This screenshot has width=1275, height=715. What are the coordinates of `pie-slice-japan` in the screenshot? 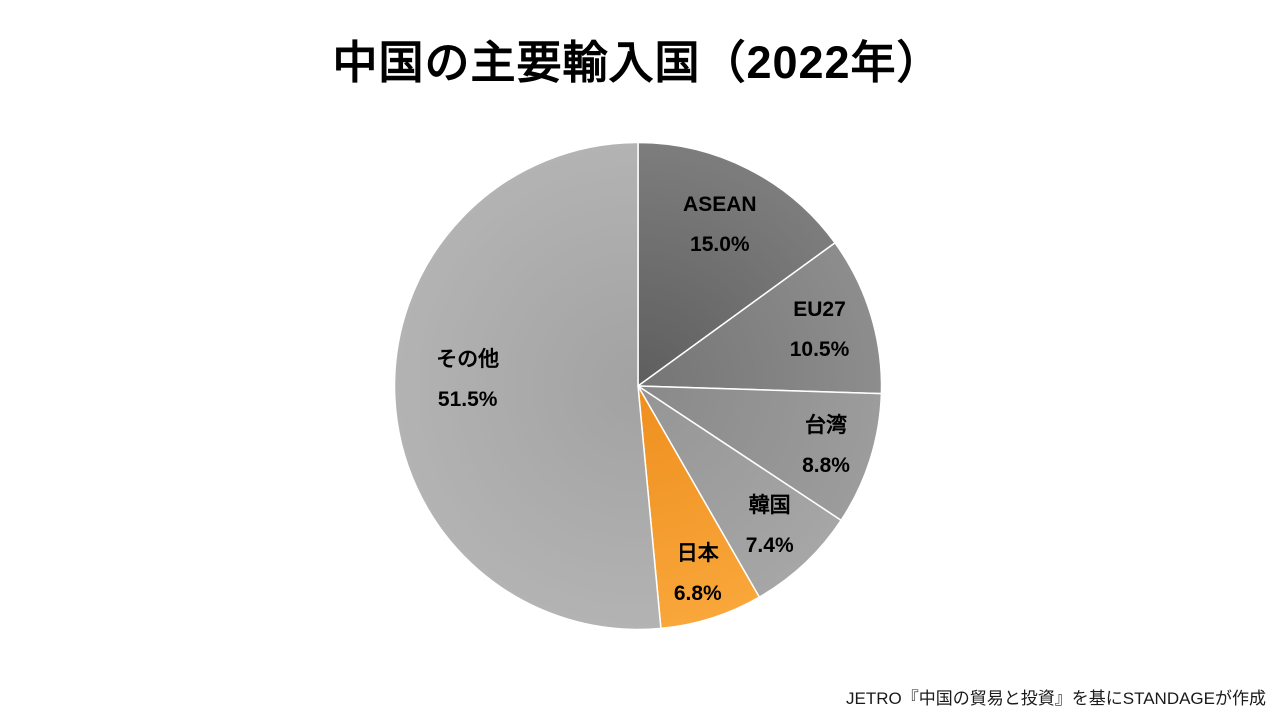 It's located at (699, 507).